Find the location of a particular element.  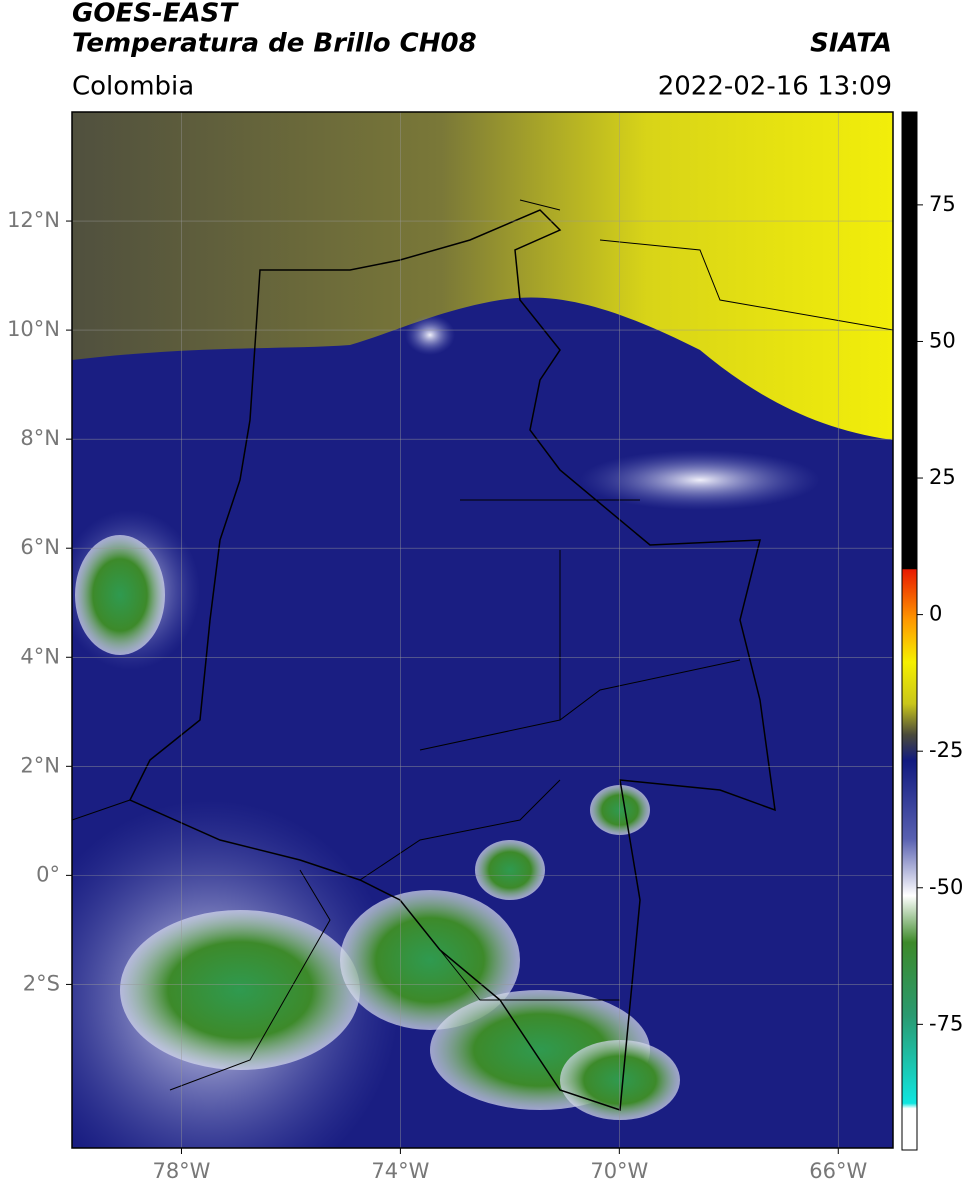

lat-tick-label: 2°S is located at coordinates (41, 983).